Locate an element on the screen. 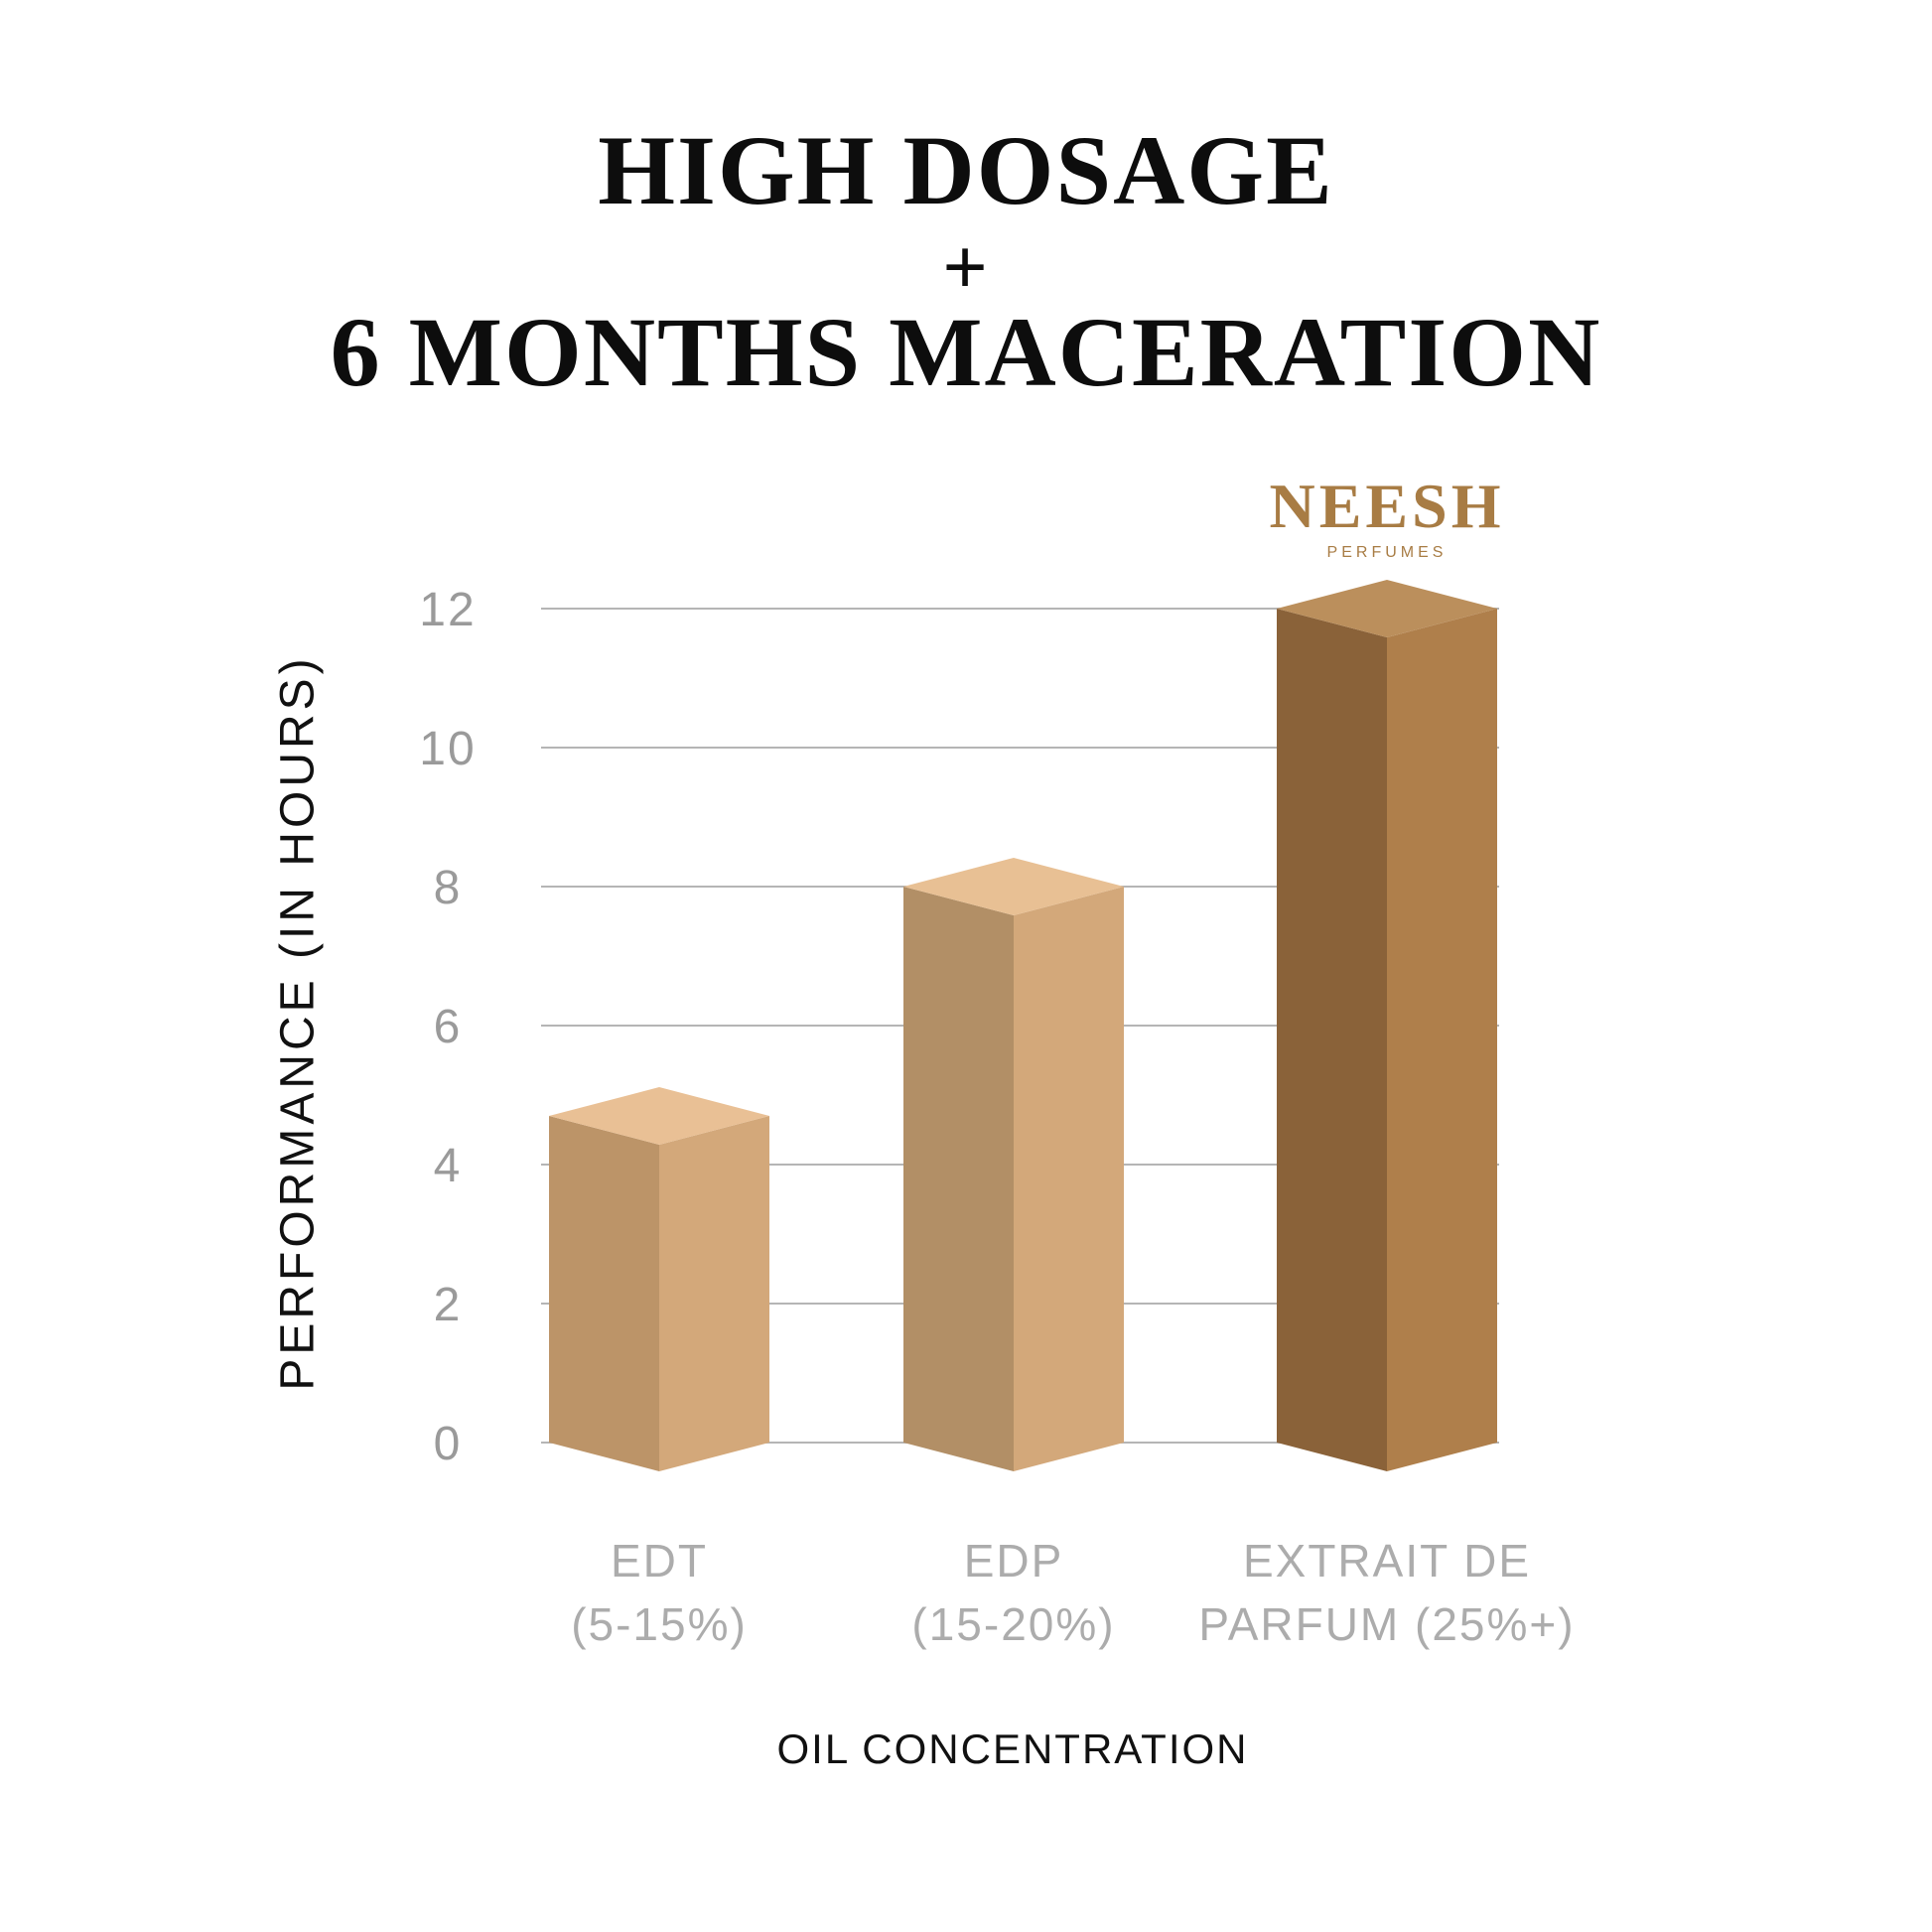 This screenshot has height=1932, width=1932. category-label-line1: EDP is located at coordinates (1014, 1561).